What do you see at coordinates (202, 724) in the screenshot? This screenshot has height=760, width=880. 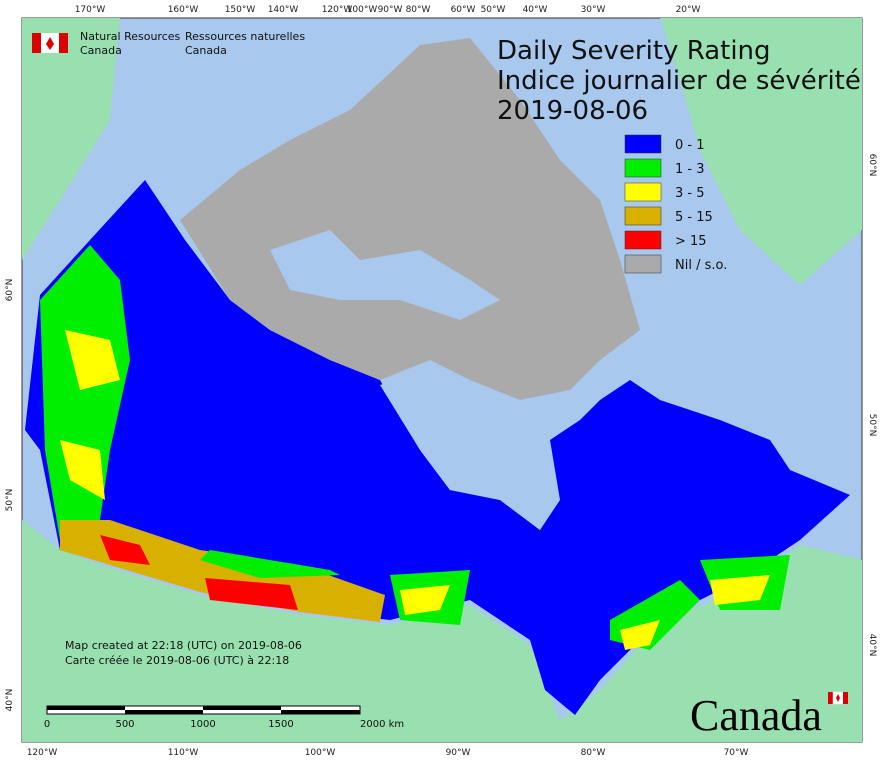 I see `scale-label: 1000` at bounding box center [202, 724].